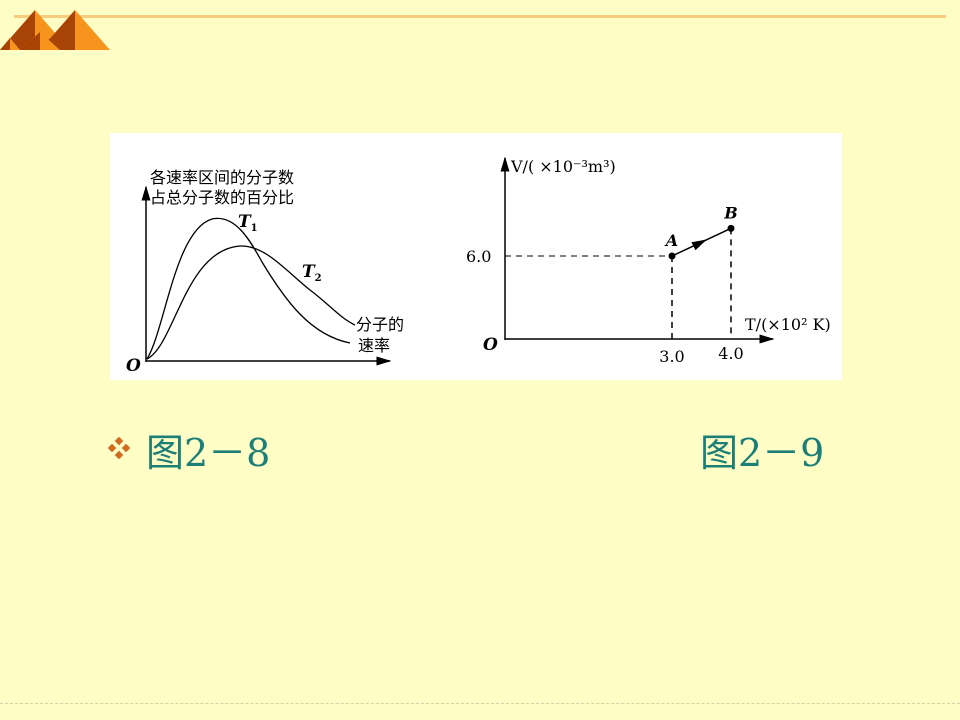 The height and width of the screenshot is (720, 960). What do you see at coordinates (730, 353) in the screenshot?
I see `x-tick-label: 4.0` at bounding box center [730, 353].